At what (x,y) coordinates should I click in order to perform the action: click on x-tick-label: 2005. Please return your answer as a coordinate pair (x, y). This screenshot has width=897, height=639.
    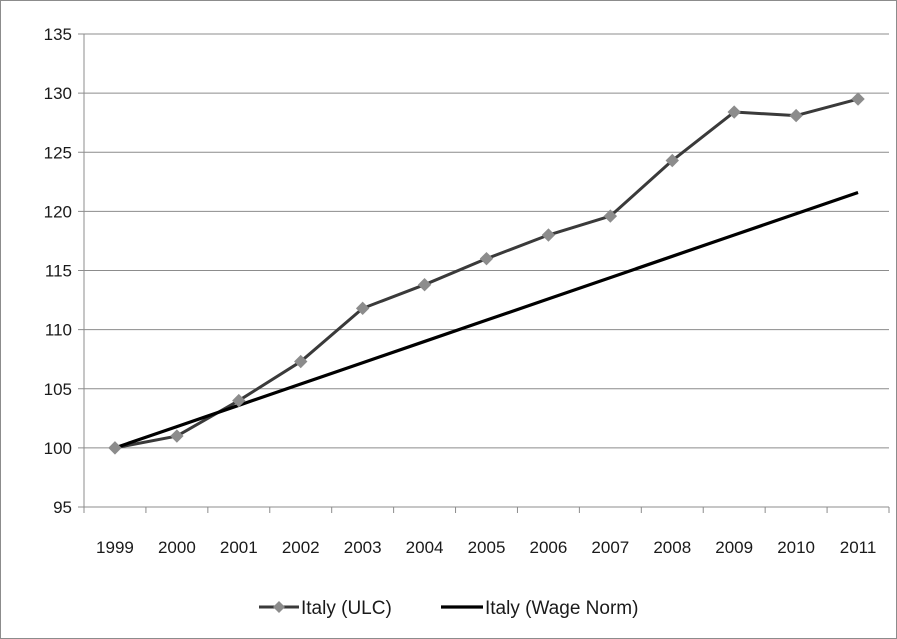
    Looking at the image, I should click on (487, 547).